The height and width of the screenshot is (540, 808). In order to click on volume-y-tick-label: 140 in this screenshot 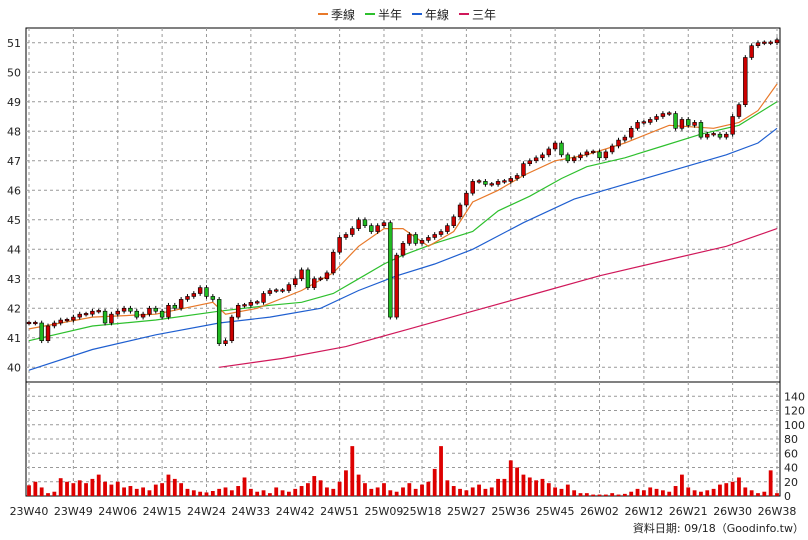, I will do `click(794, 396)`.